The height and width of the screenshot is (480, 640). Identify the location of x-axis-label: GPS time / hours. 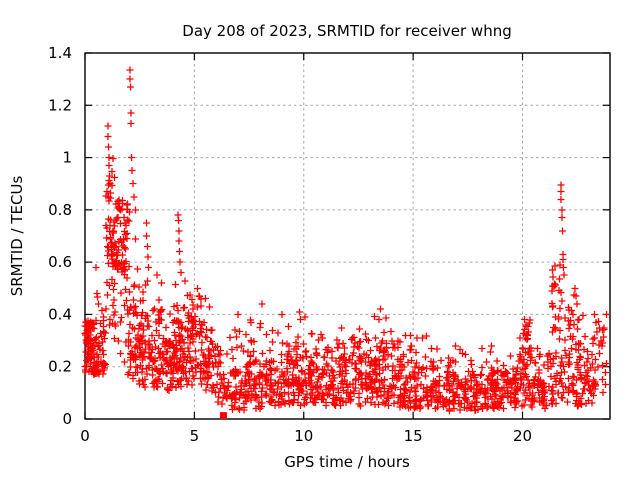
(347, 462).